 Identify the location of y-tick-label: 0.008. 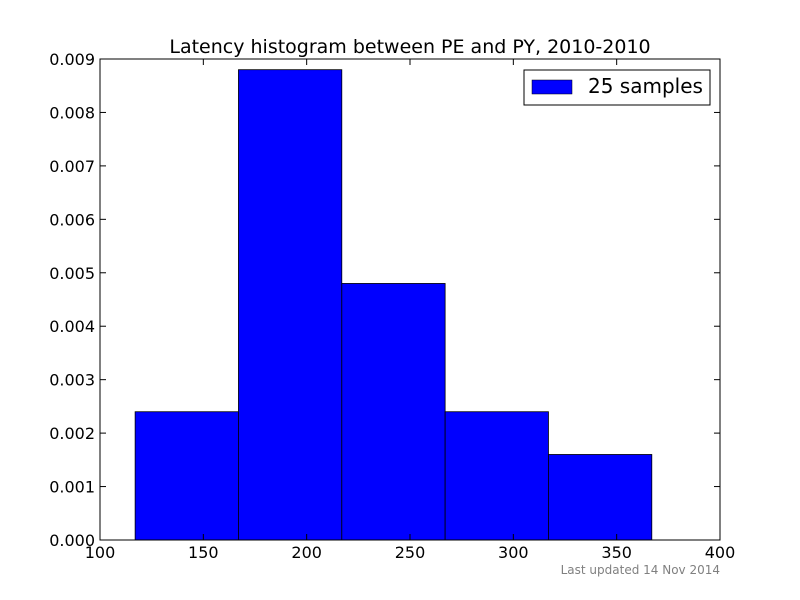
(72, 112).